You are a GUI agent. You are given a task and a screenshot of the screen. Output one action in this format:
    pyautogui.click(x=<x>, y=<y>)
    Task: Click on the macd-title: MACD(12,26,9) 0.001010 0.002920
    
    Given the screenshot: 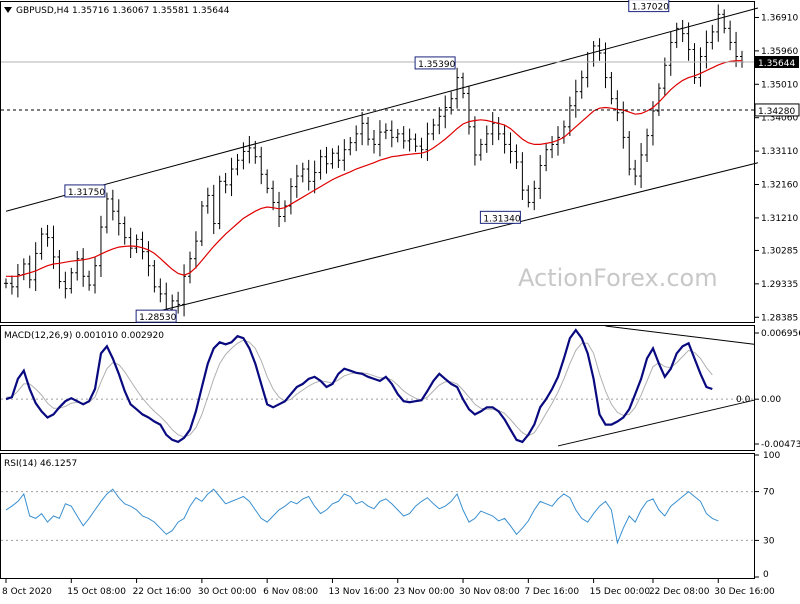 What is the action you would take?
    pyautogui.click(x=84, y=336)
    